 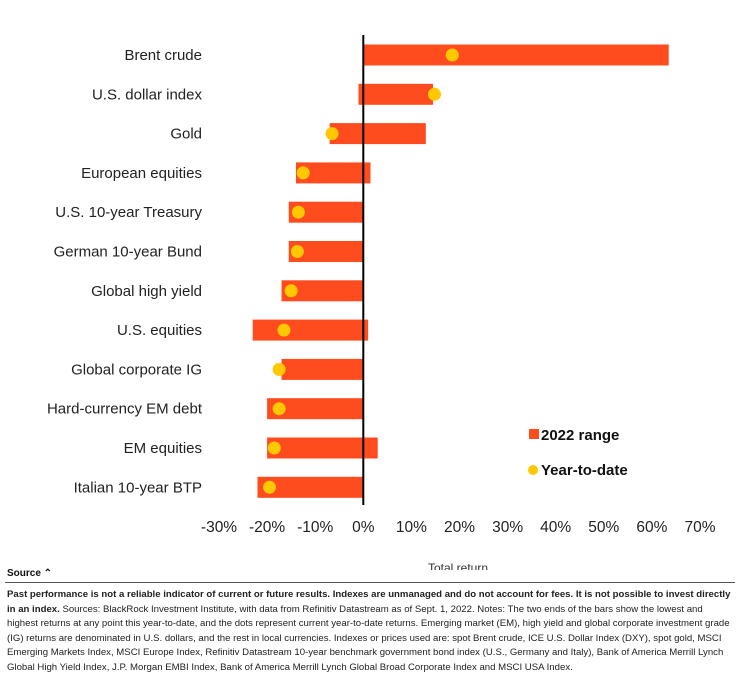 I want to click on x-tick-label: -30%, so click(x=219, y=527).